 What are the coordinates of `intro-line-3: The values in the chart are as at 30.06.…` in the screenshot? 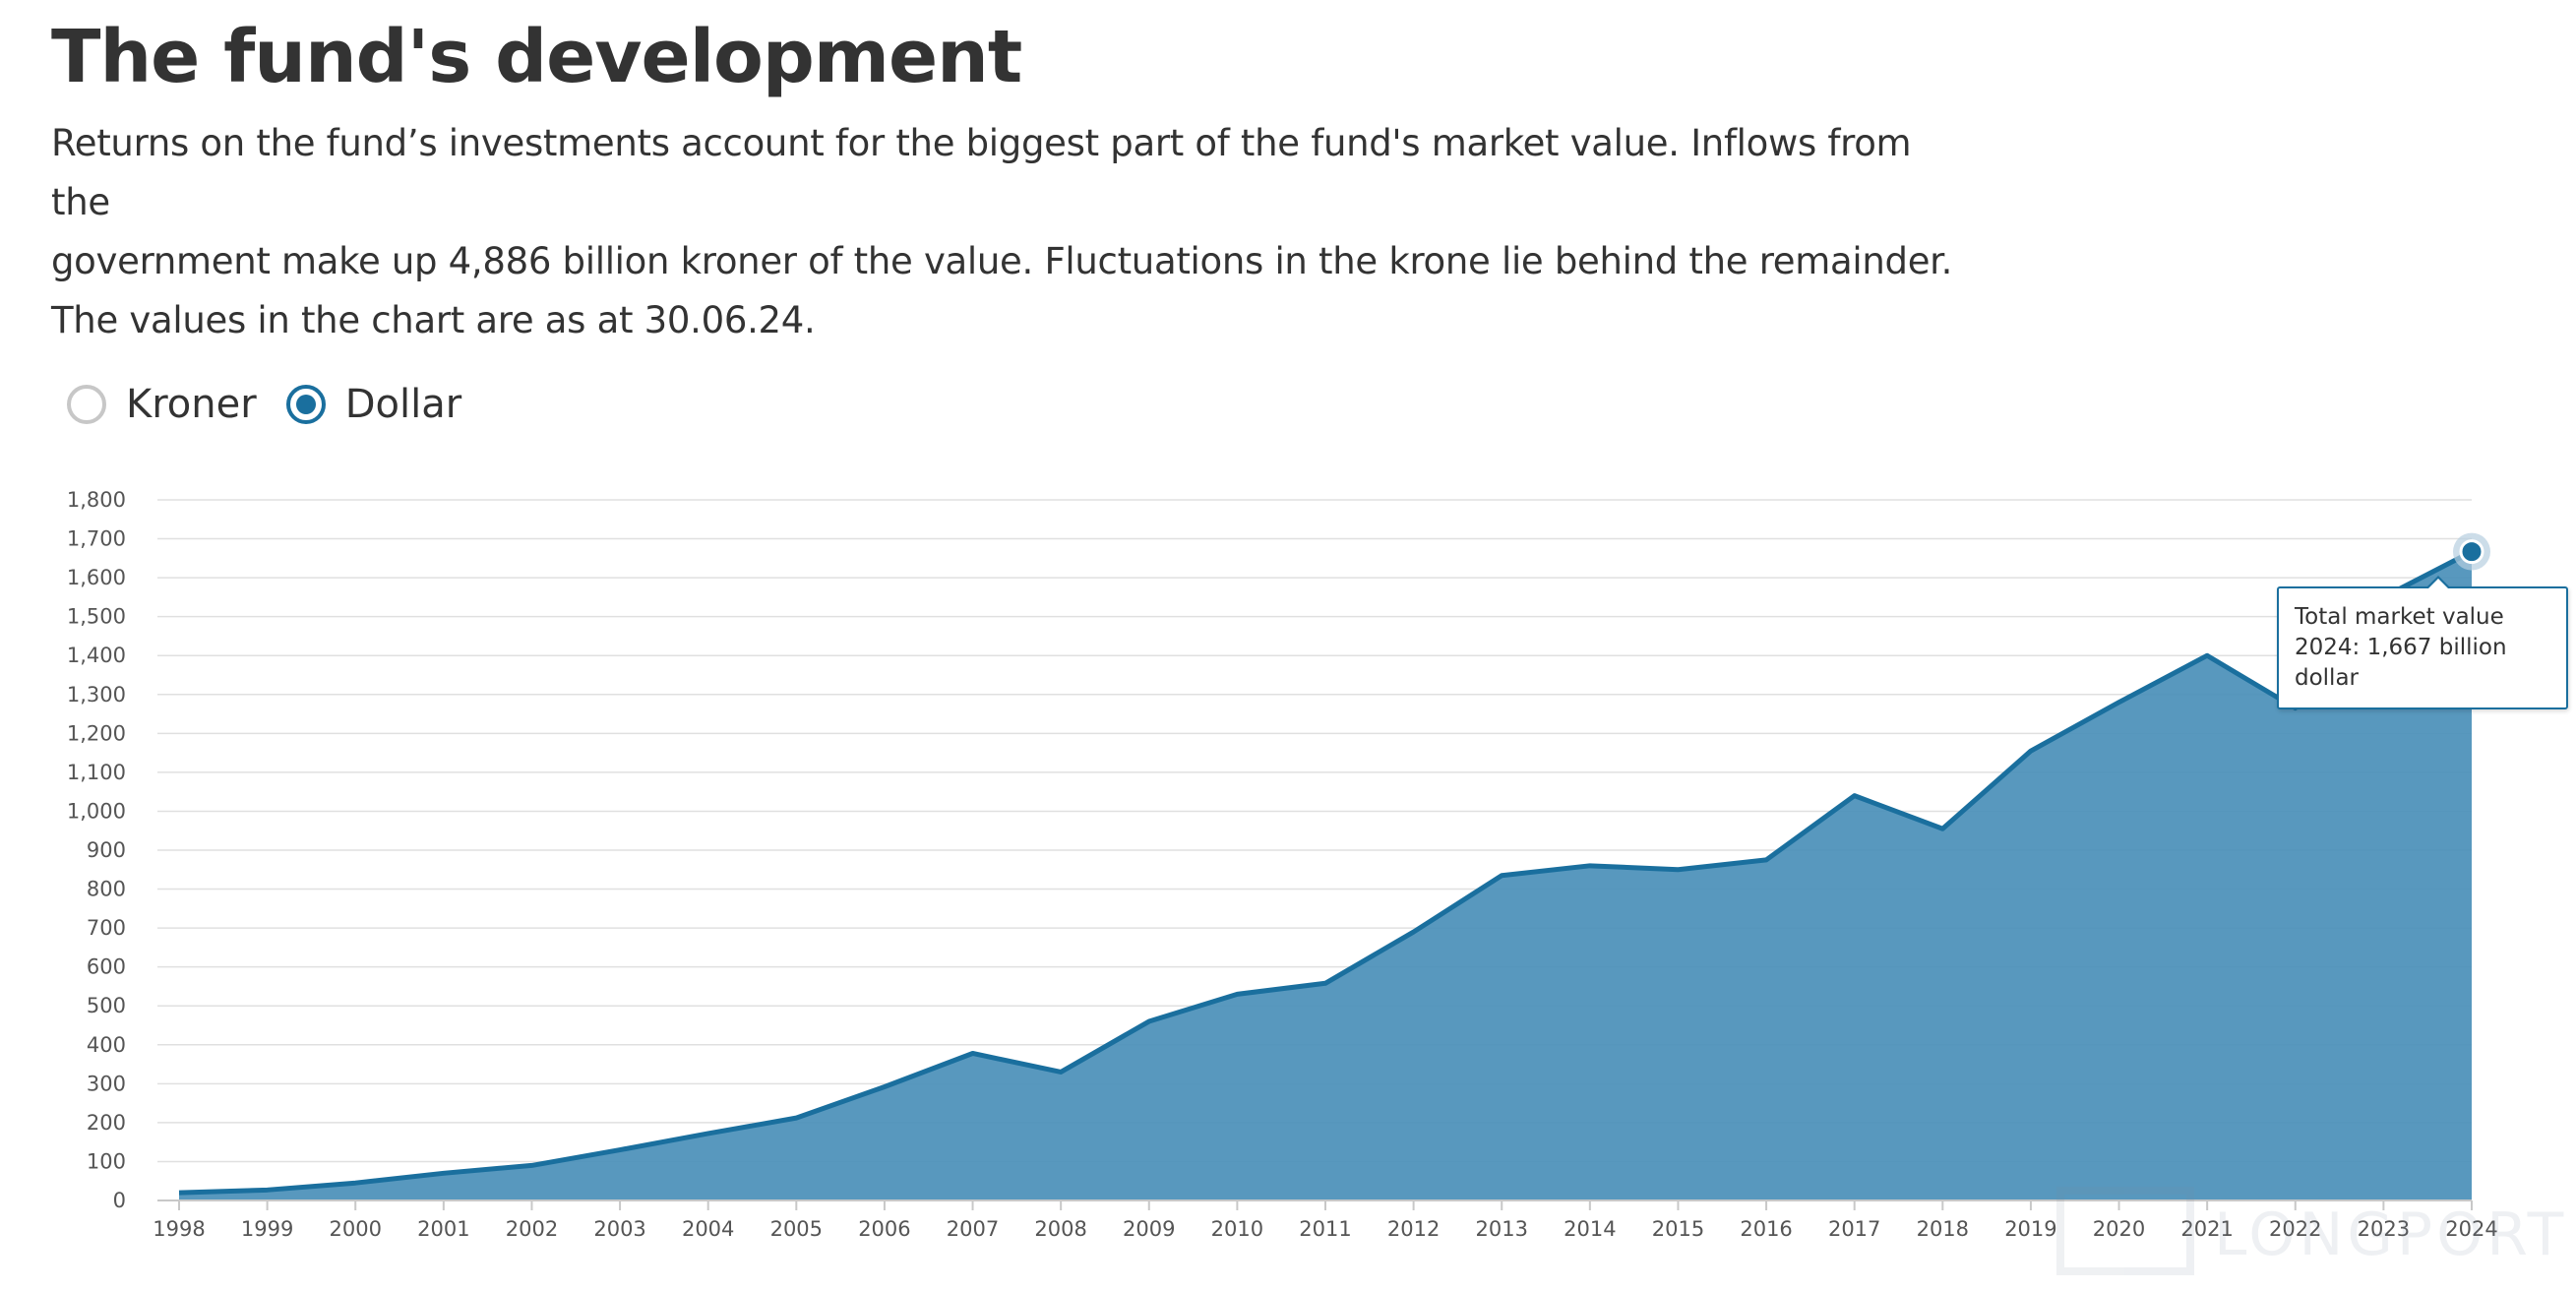 It's located at (433, 320).